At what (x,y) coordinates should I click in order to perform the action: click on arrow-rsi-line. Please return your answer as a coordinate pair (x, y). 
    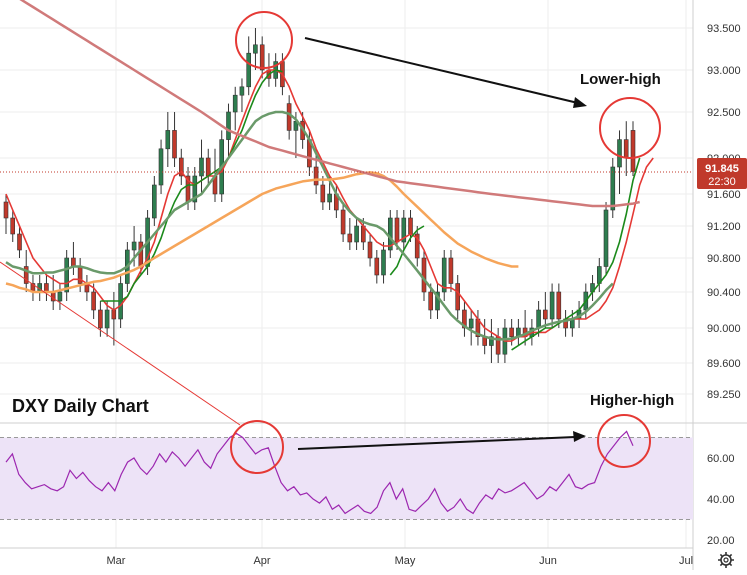
    Looking at the image, I should click on (436, 443).